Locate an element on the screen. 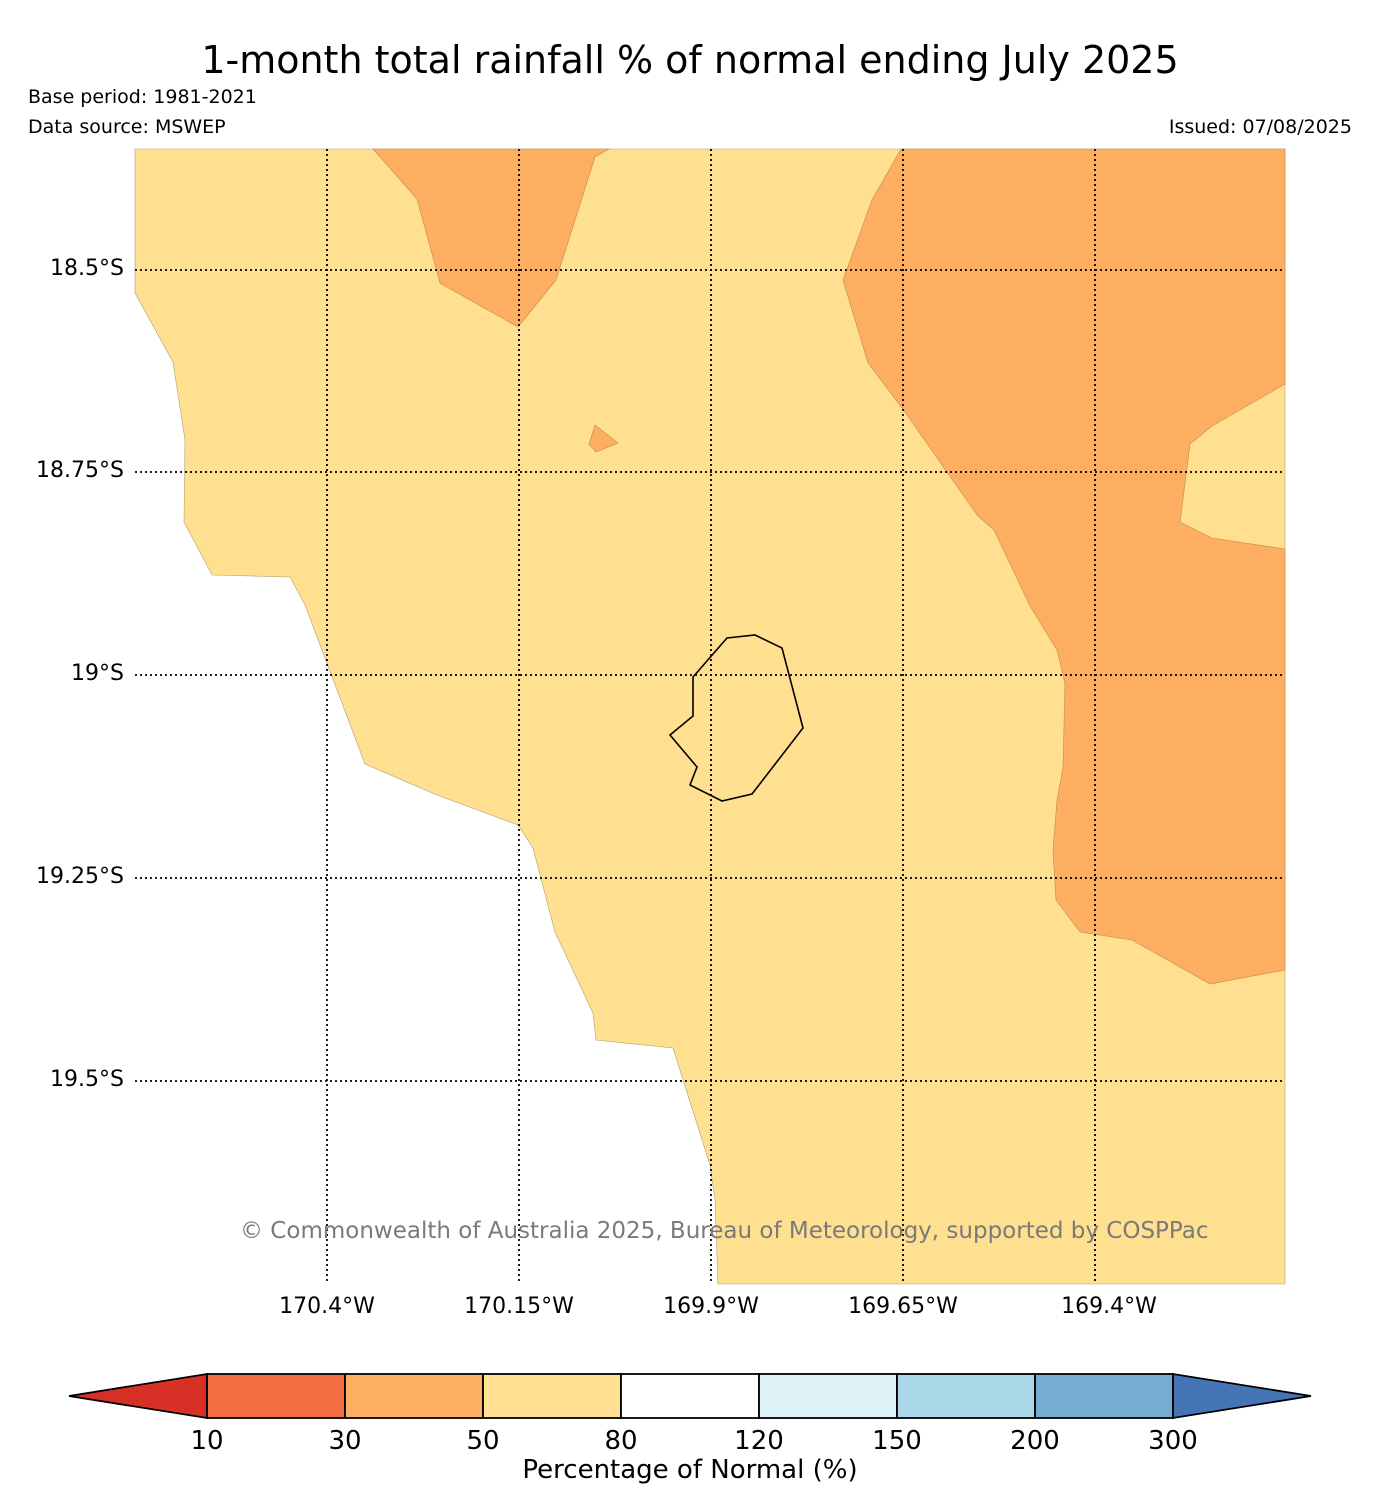 The height and width of the screenshot is (1494, 1380). colorbar-extend-high is located at coordinates (1242, 1396).